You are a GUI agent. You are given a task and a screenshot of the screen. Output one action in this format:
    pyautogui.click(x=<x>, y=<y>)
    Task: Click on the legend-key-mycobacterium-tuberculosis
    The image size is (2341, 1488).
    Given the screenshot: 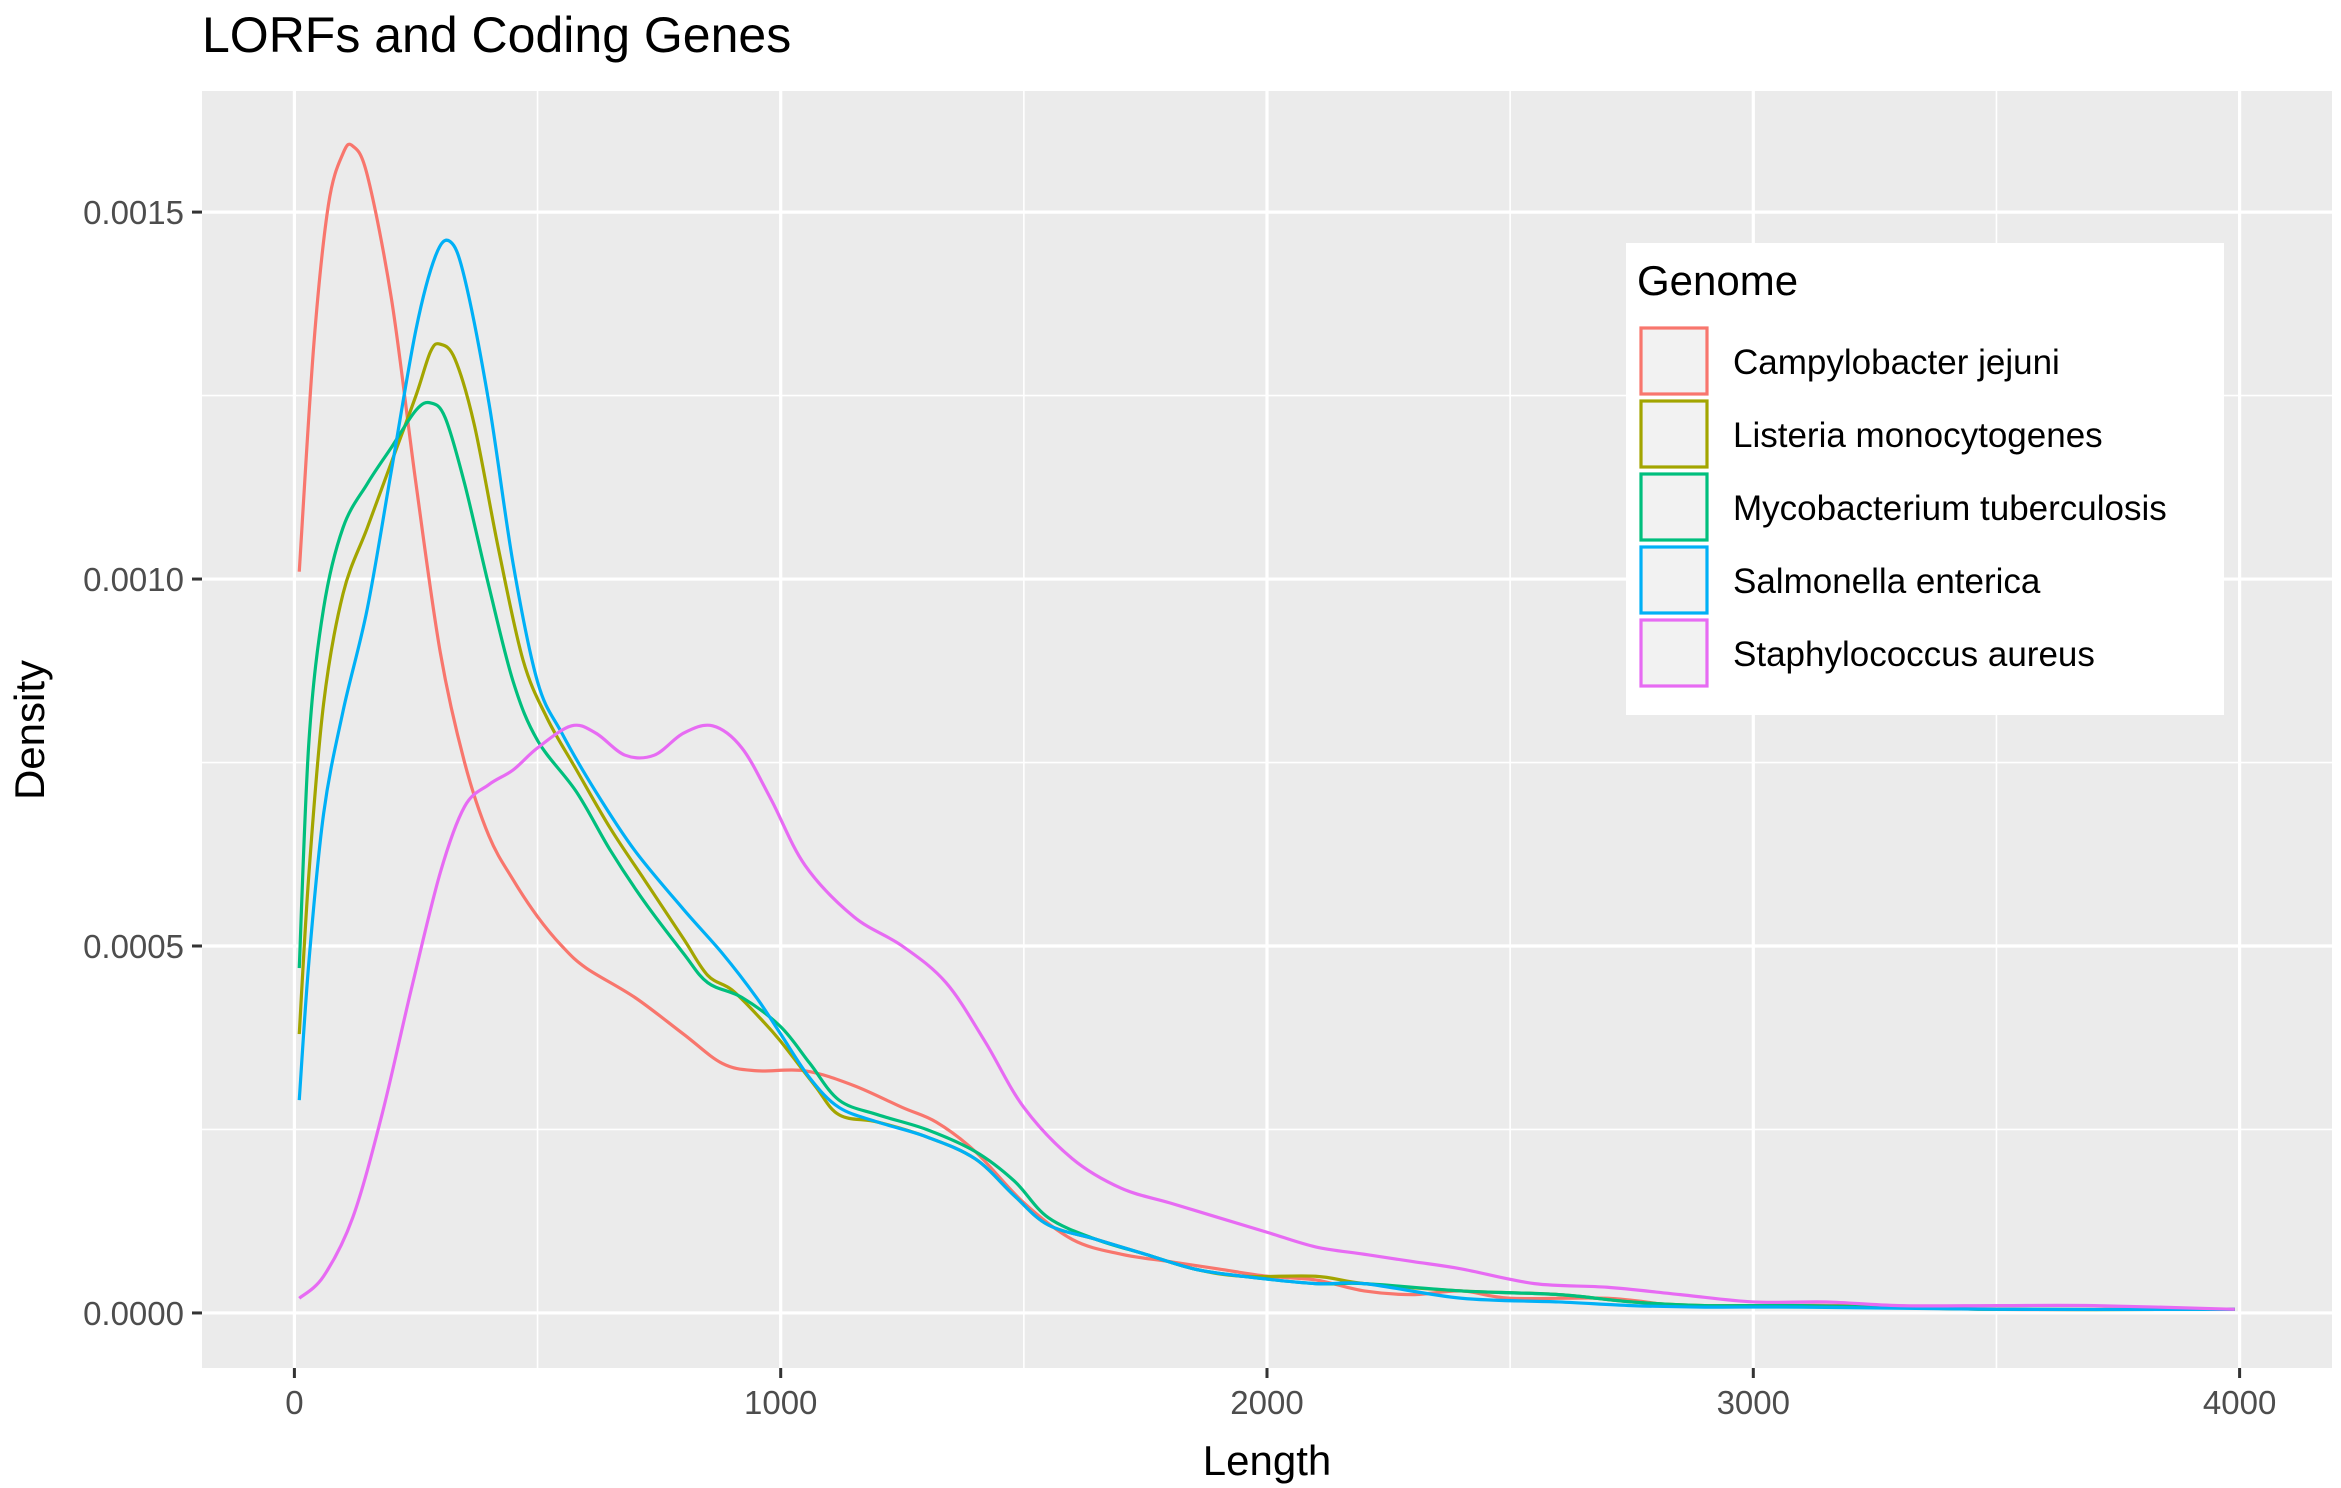 What is the action you would take?
    pyautogui.click(x=1674, y=507)
    